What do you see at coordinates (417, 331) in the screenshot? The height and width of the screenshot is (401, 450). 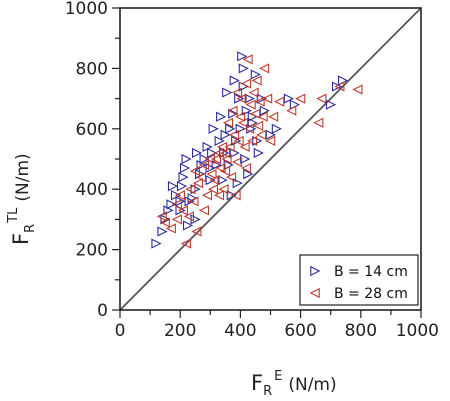 I see `x-tick-label: 1000` at bounding box center [417, 331].